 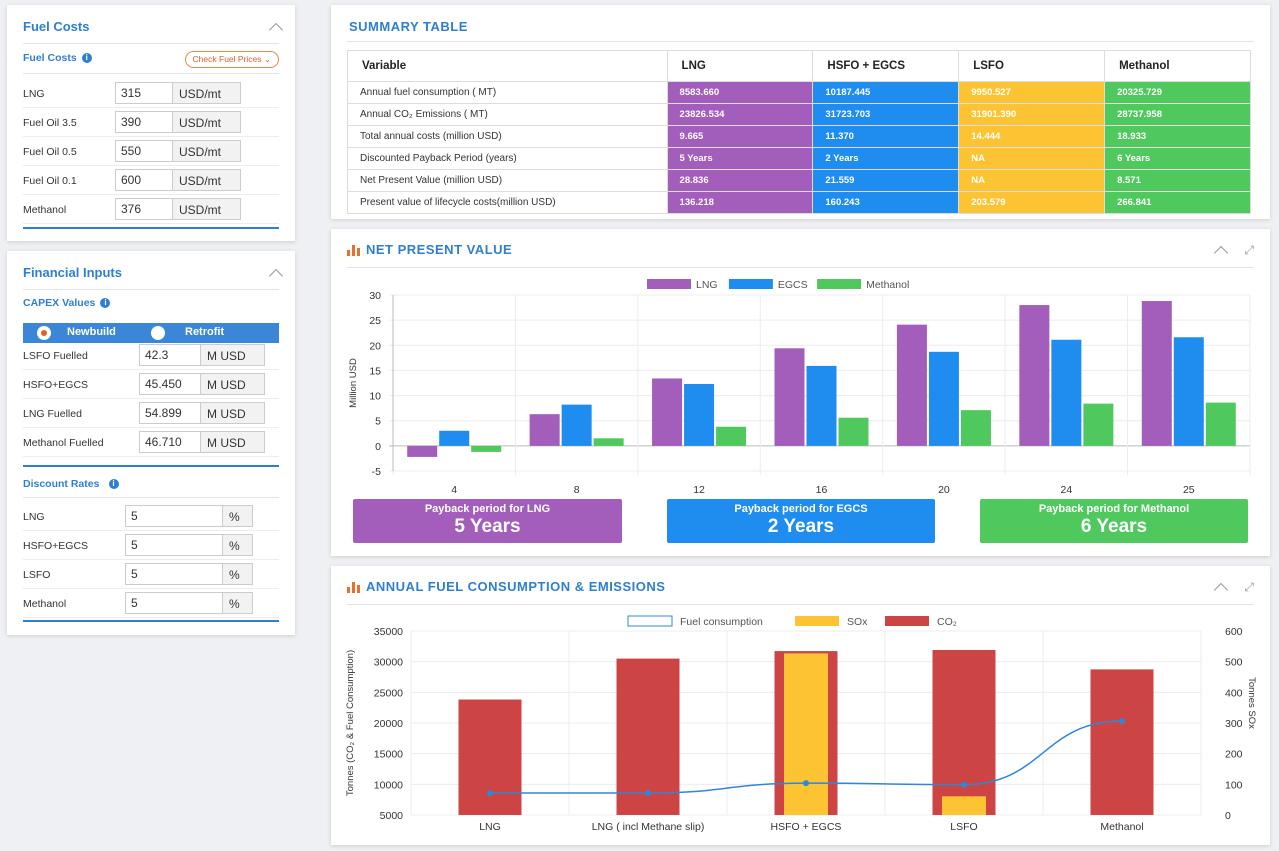 I want to click on row-label: Total annual costs (million USD), so click(x=507, y=136).